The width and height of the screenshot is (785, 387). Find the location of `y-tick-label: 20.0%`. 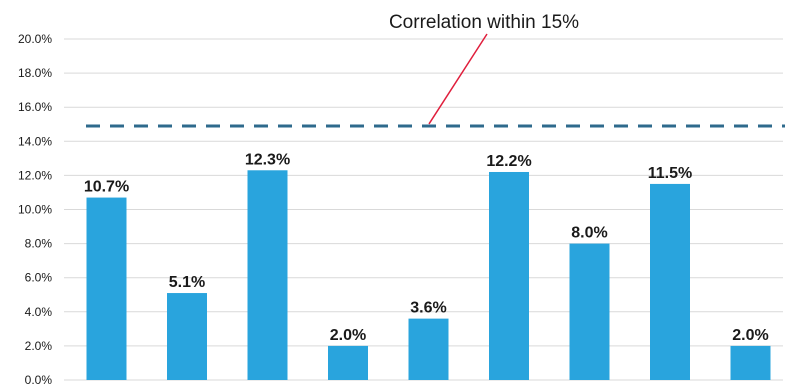

y-tick-label: 20.0% is located at coordinates (35, 39).